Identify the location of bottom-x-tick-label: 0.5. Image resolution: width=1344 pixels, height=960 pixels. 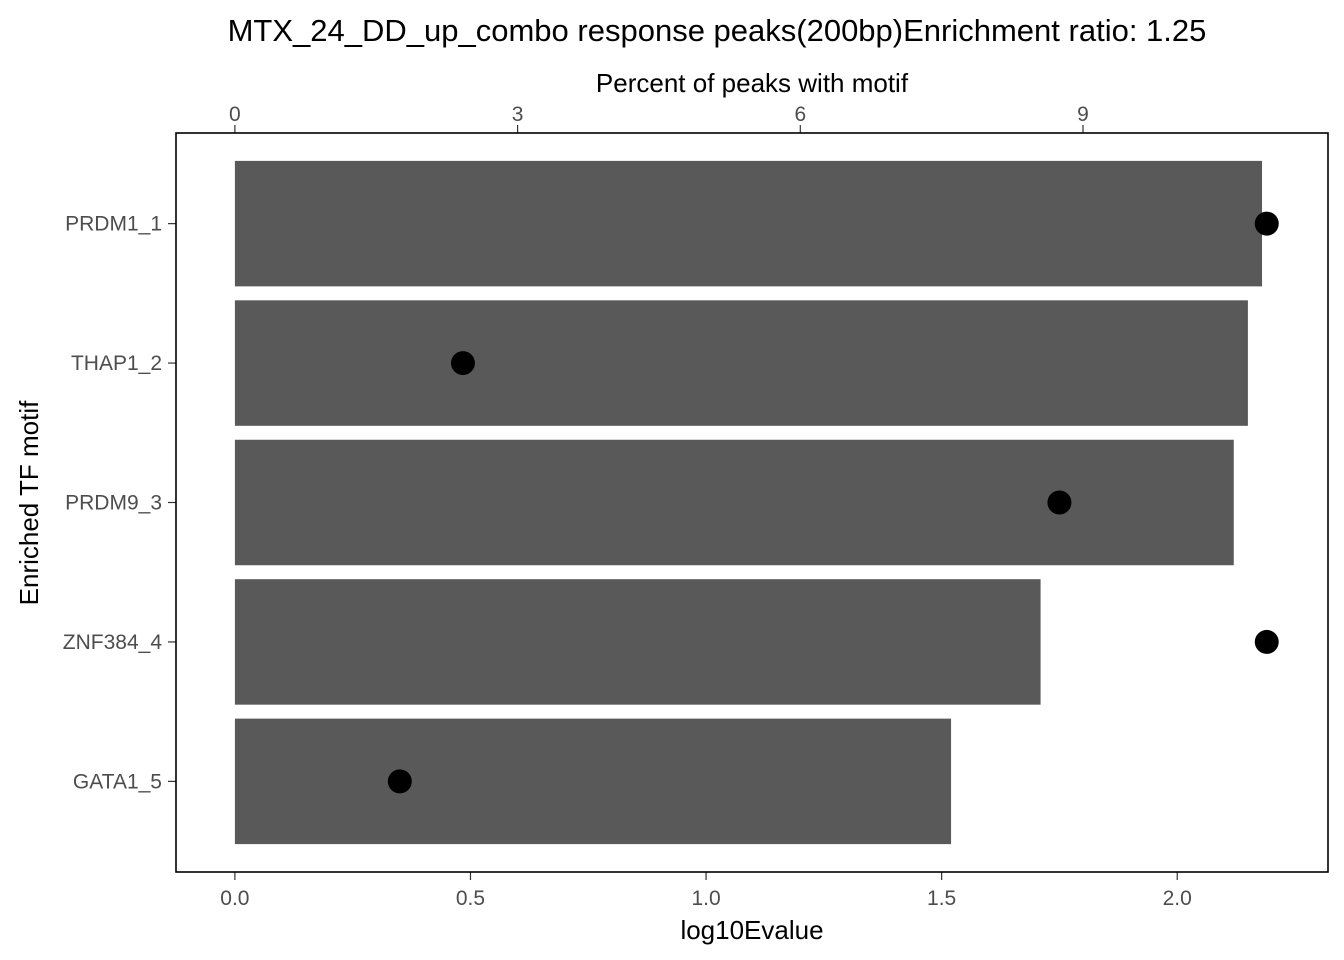
(470, 898).